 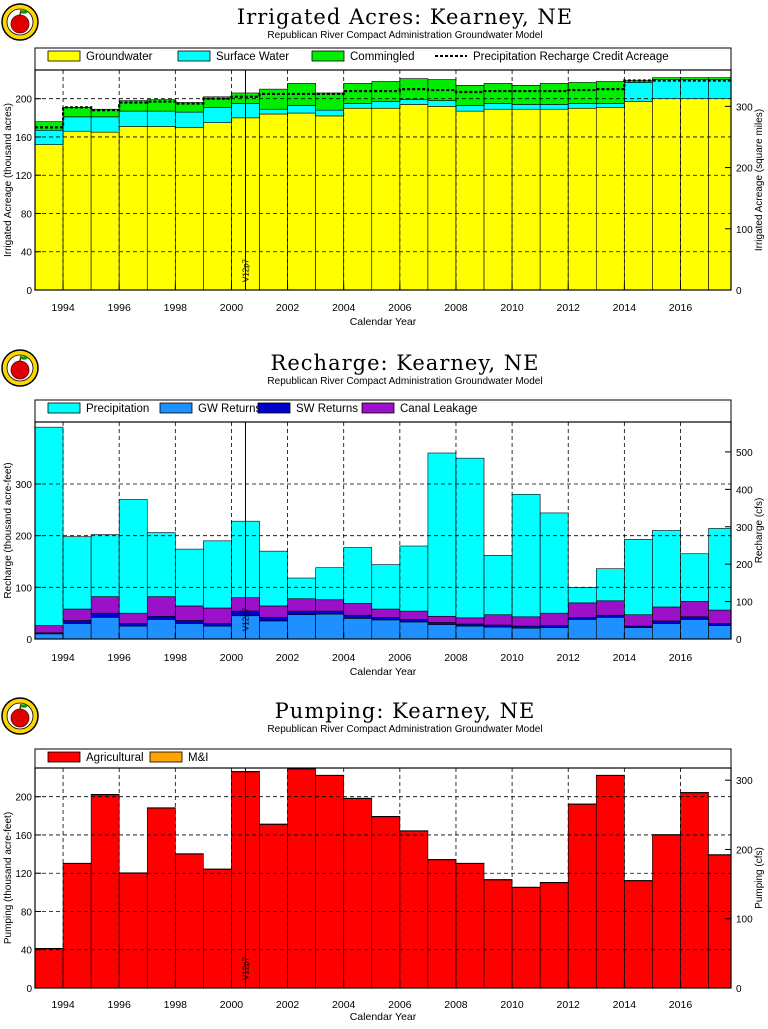 I want to click on y-tick-label: 40, so click(x=27, y=951).